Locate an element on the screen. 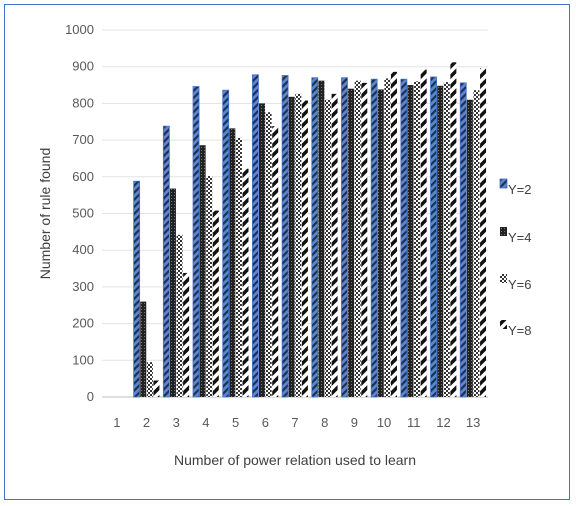 This screenshot has width=576, height=506. y-tick-label: 600 is located at coordinates (83, 176).